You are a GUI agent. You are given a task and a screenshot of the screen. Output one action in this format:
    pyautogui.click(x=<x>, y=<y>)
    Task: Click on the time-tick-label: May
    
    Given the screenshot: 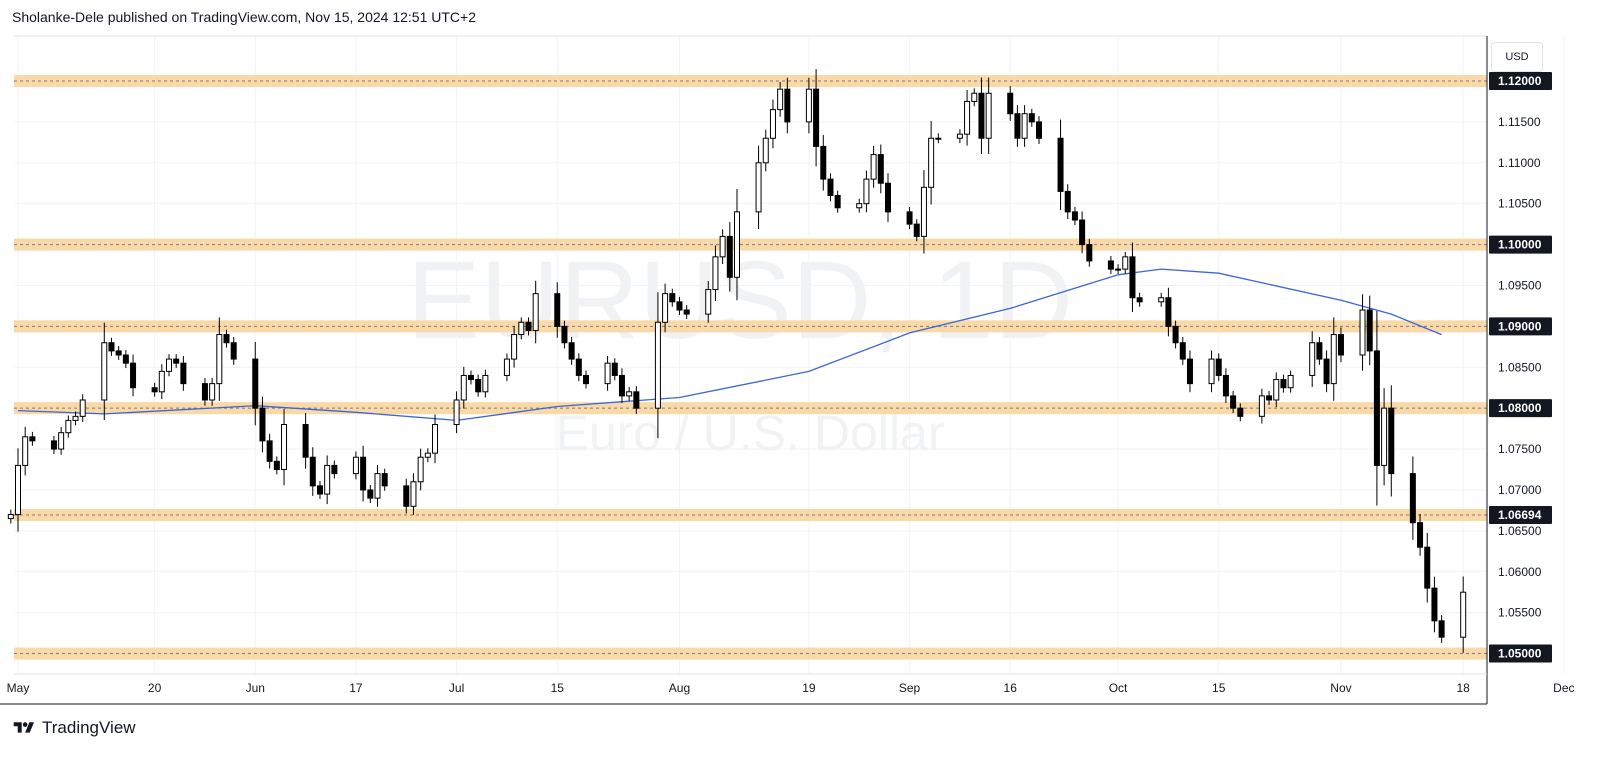 What is the action you would take?
    pyautogui.click(x=18, y=688)
    